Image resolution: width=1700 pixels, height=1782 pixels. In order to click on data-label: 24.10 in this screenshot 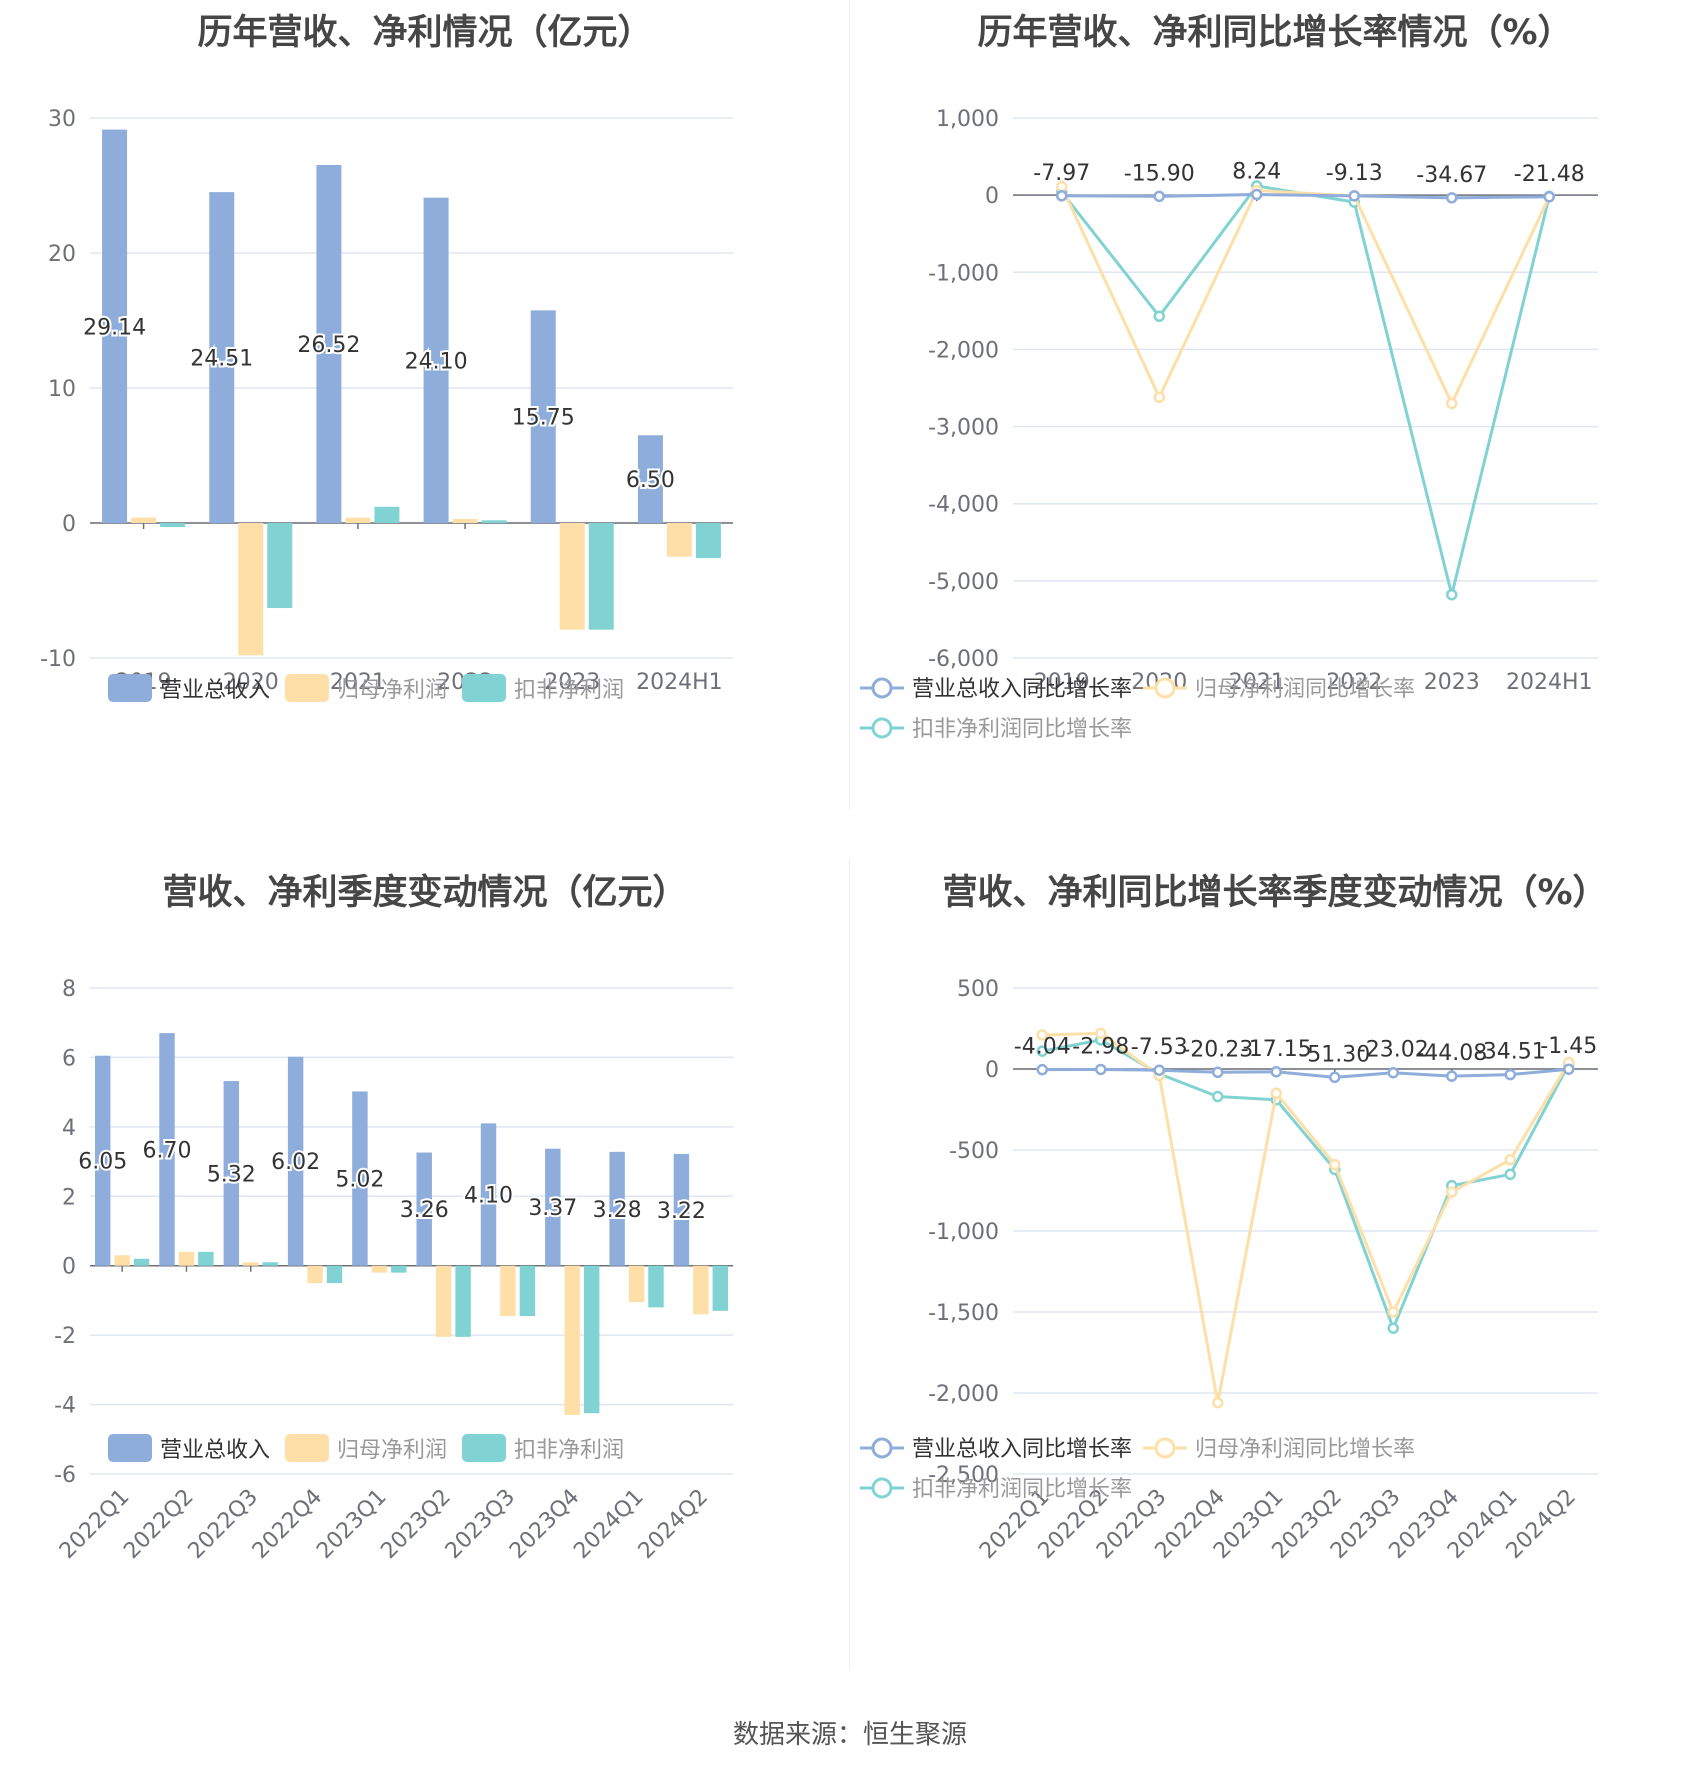, I will do `click(436, 361)`.